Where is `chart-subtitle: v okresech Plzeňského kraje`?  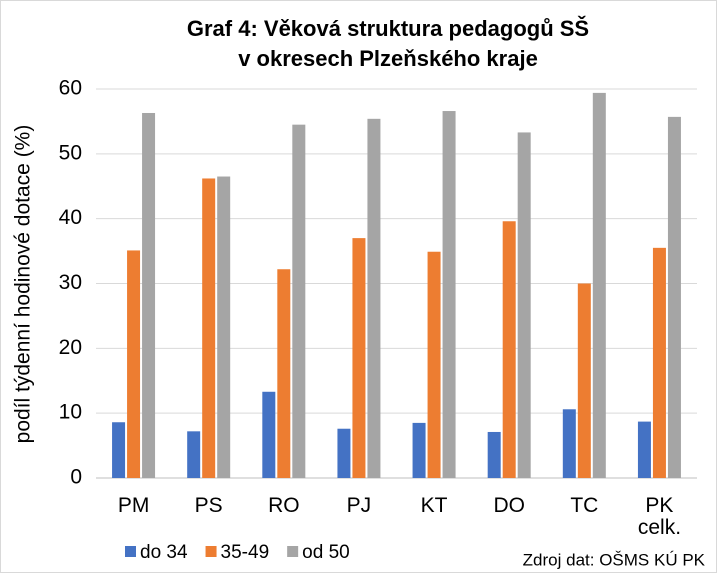 chart-subtitle: v okresech Plzeňského kraje is located at coordinates (388, 58).